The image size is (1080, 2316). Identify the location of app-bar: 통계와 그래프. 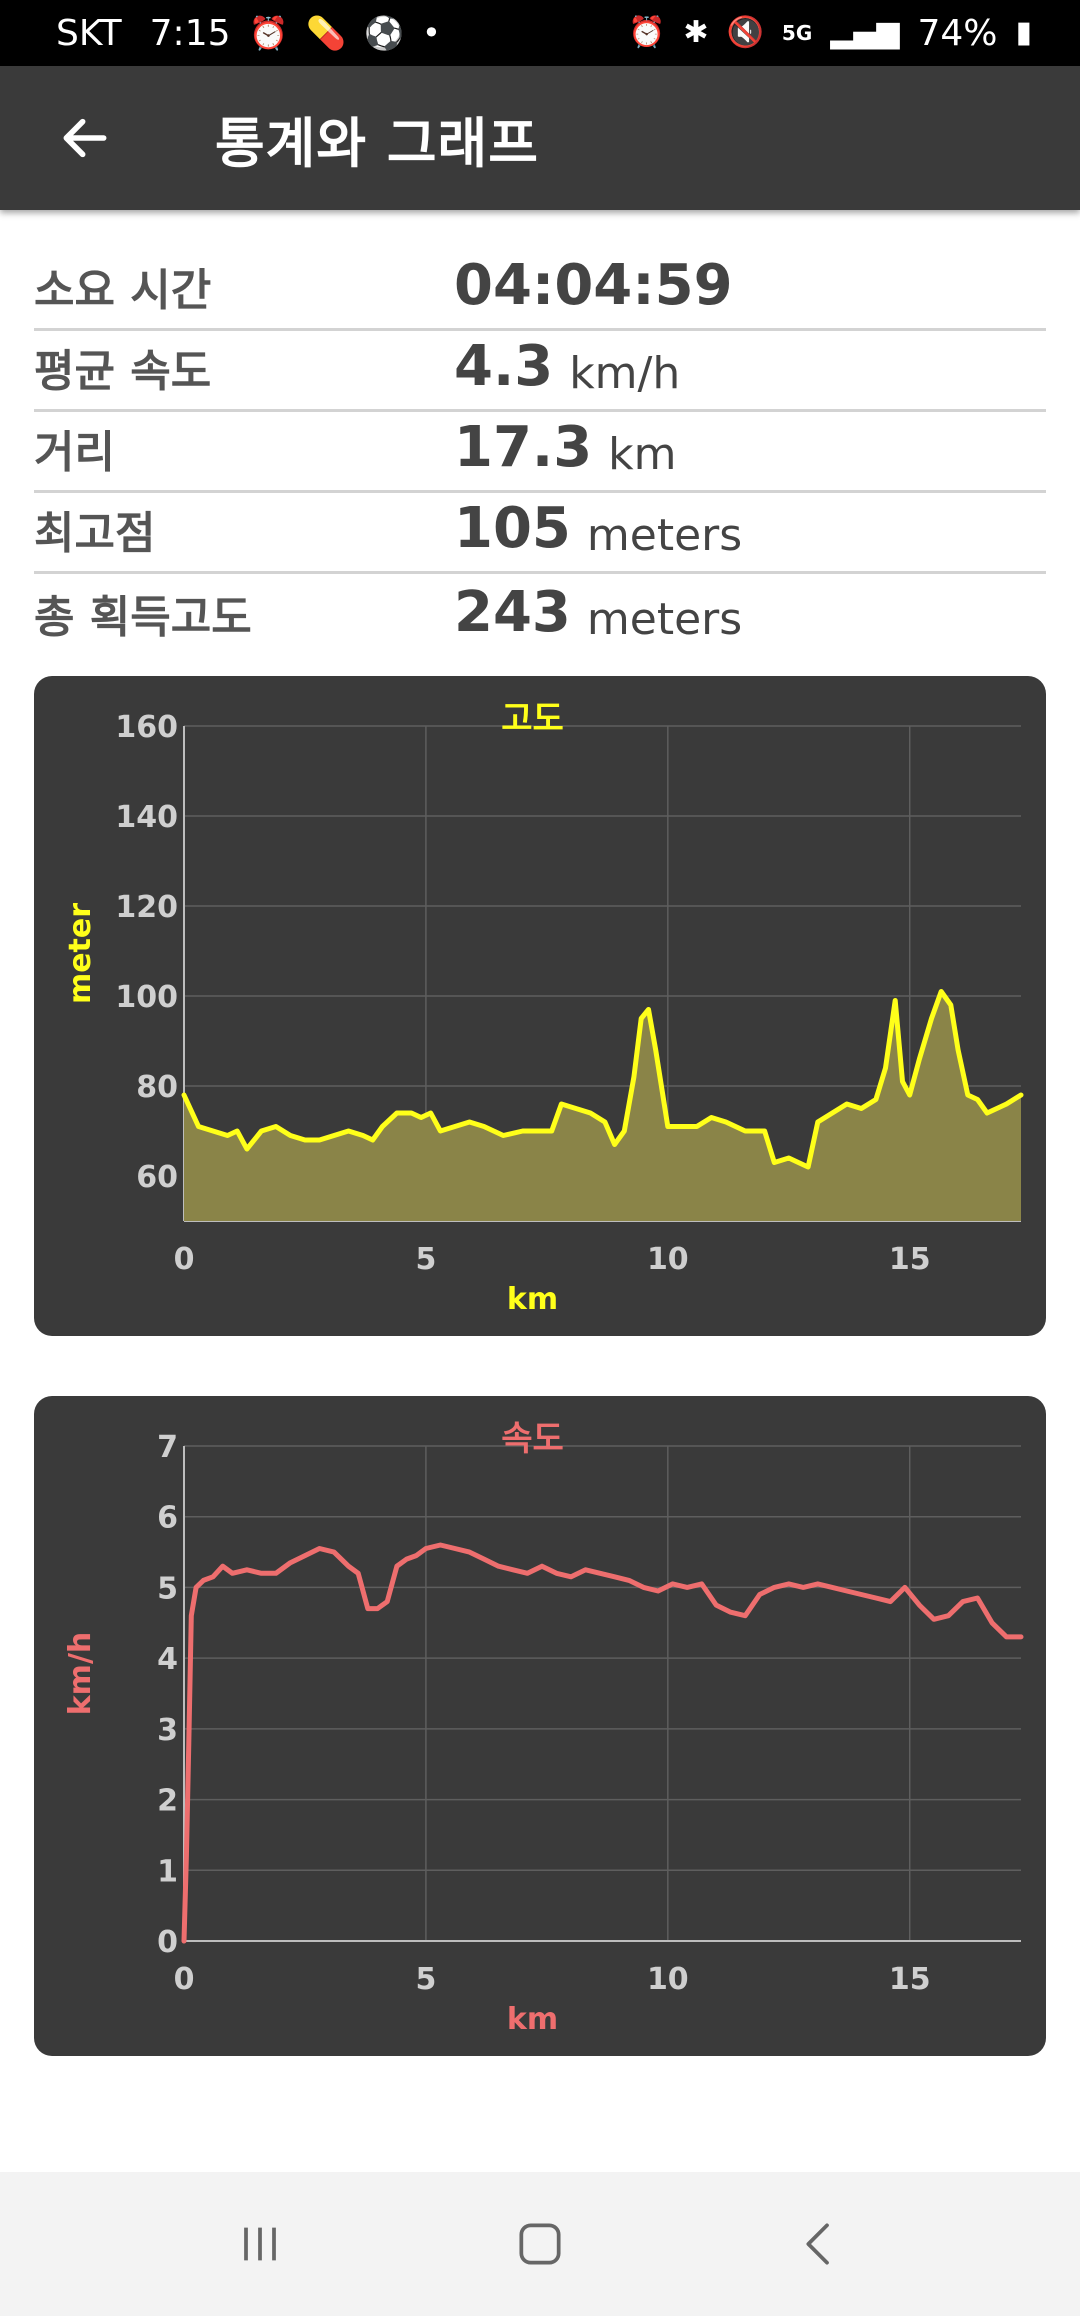
(540, 138).